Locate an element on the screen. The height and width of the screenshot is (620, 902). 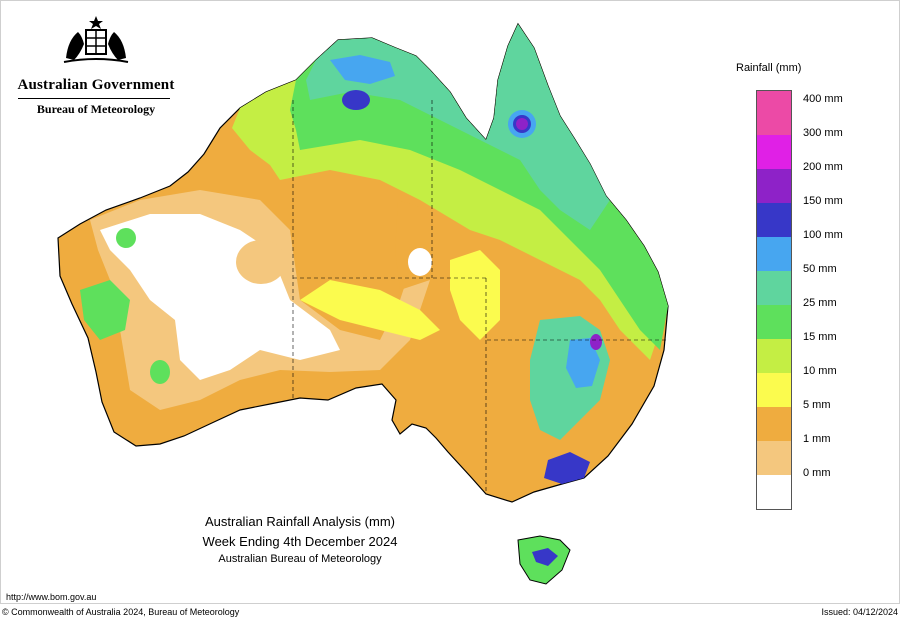
agency-subtitle: Bureau of Meteorology is located at coordinates (96, 109).